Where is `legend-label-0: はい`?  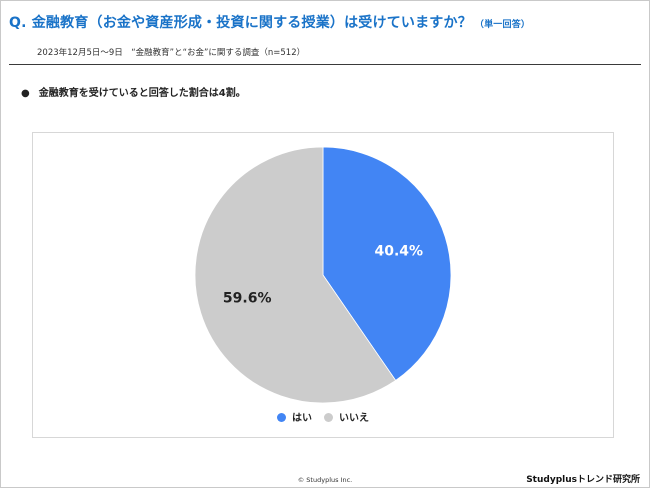
legend-label-0: はい is located at coordinates (302, 418).